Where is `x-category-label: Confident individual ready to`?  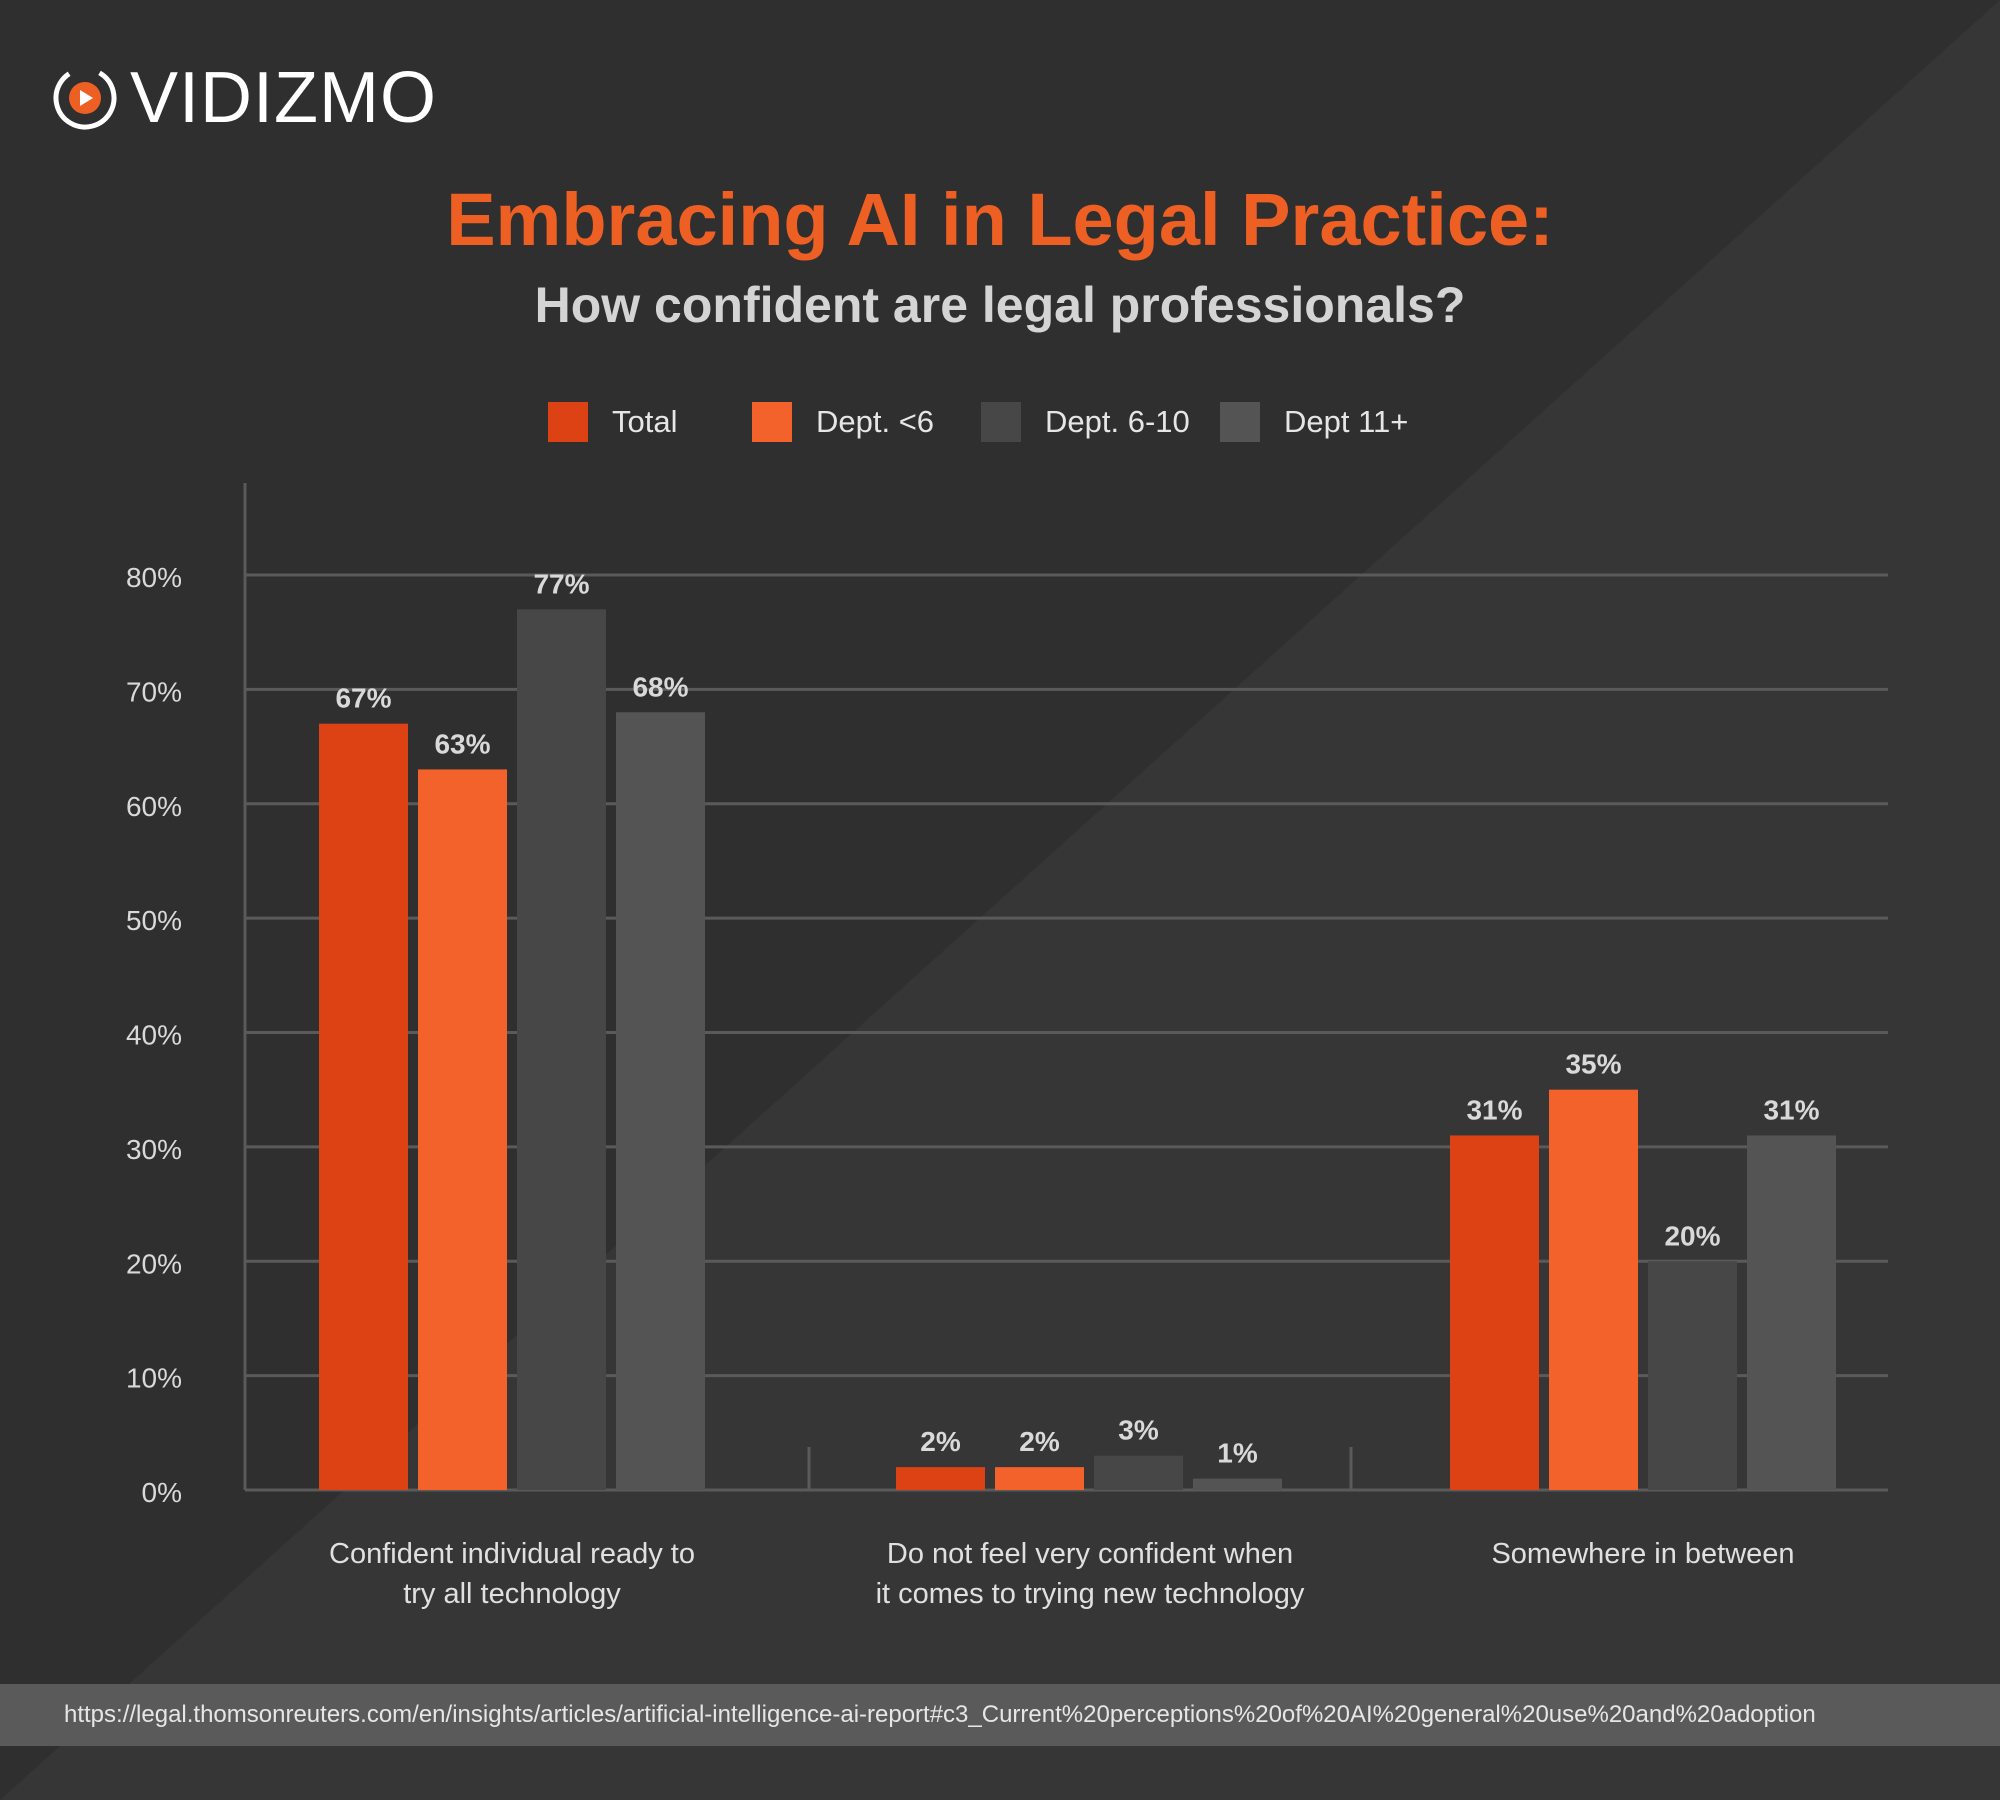
x-category-label: Confident individual ready to is located at coordinates (512, 1554).